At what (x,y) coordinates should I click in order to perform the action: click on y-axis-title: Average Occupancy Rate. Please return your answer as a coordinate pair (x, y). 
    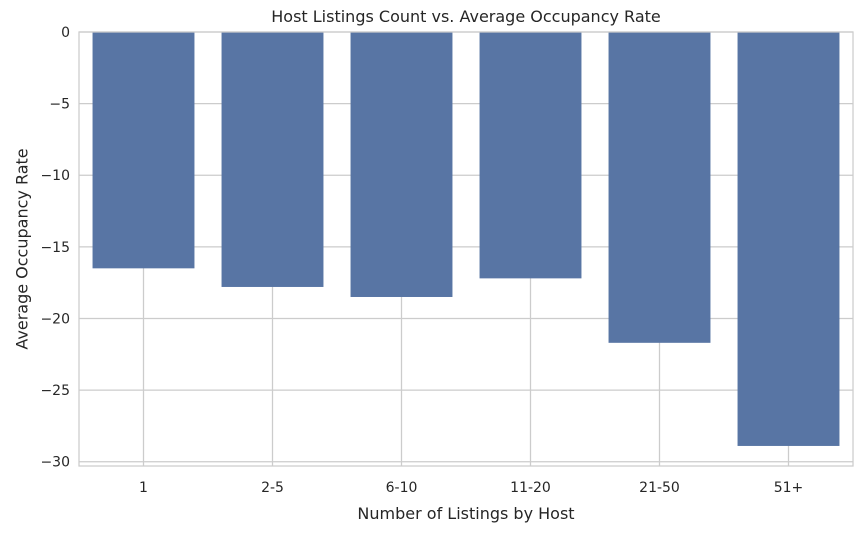
    Looking at the image, I should click on (22, 248).